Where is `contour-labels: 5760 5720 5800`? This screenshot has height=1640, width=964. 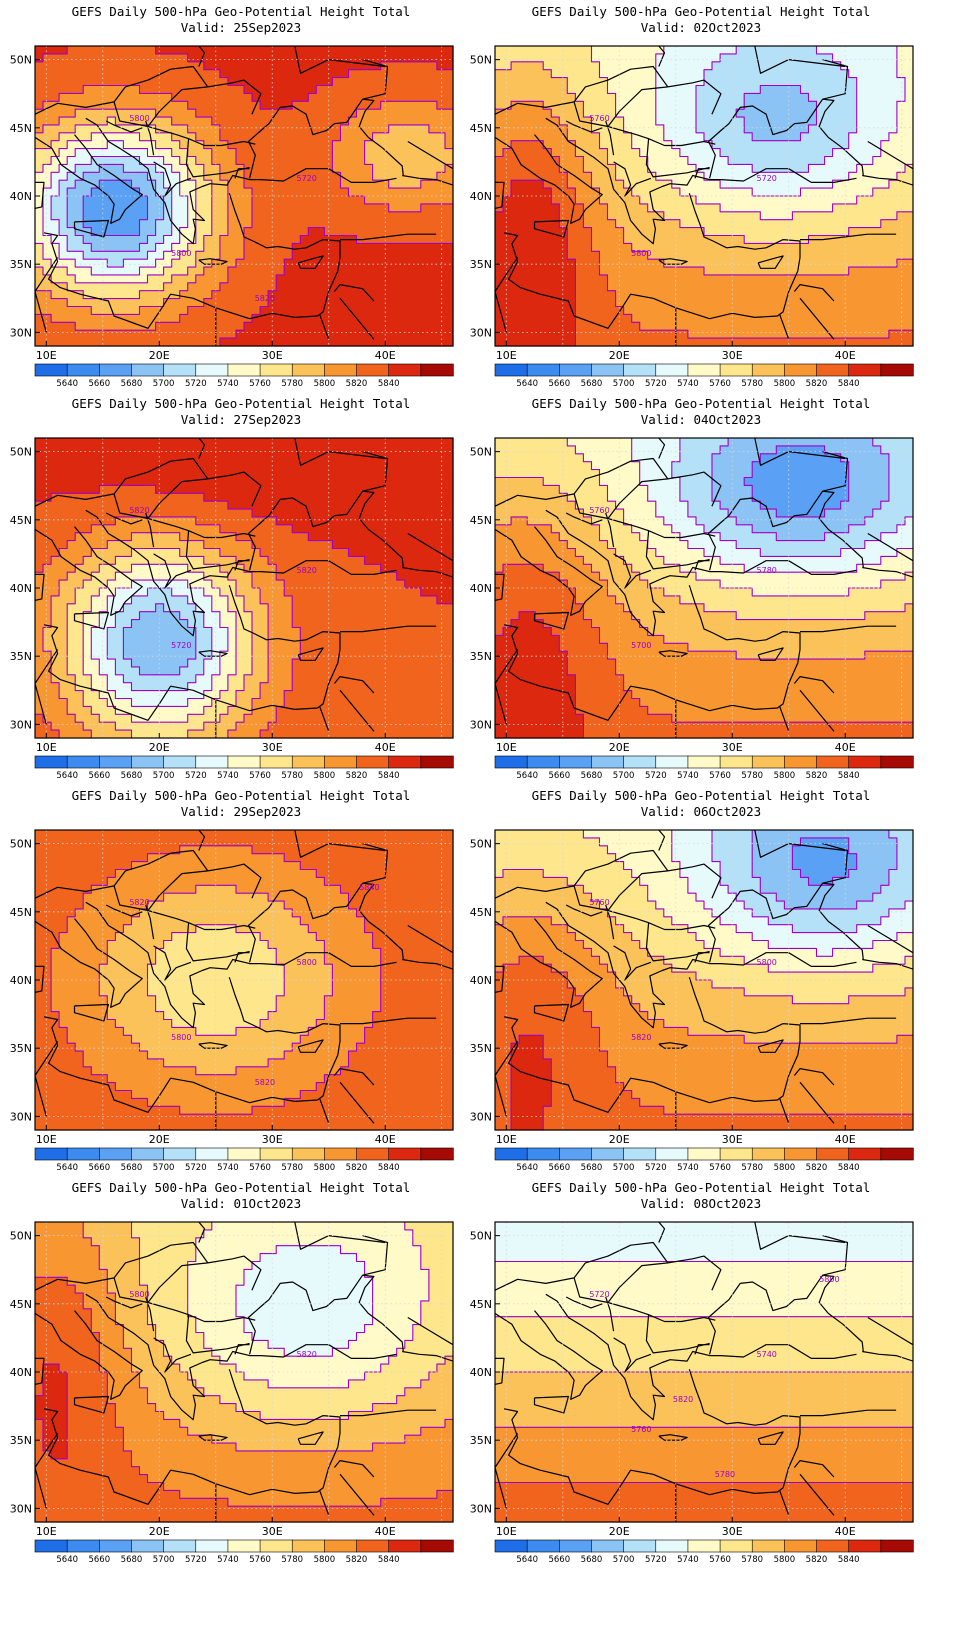 contour-labels: 5760 5720 5800 is located at coordinates (683, 186).